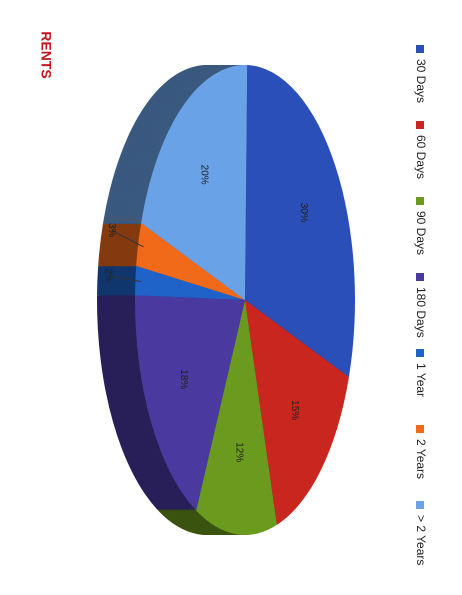 The height and width of the screenshot is (595, 462). What do you see at coordinates (421, 312) in the screenshot?
I see `legend-label: 180 Days` at bounding box center [421, 312].